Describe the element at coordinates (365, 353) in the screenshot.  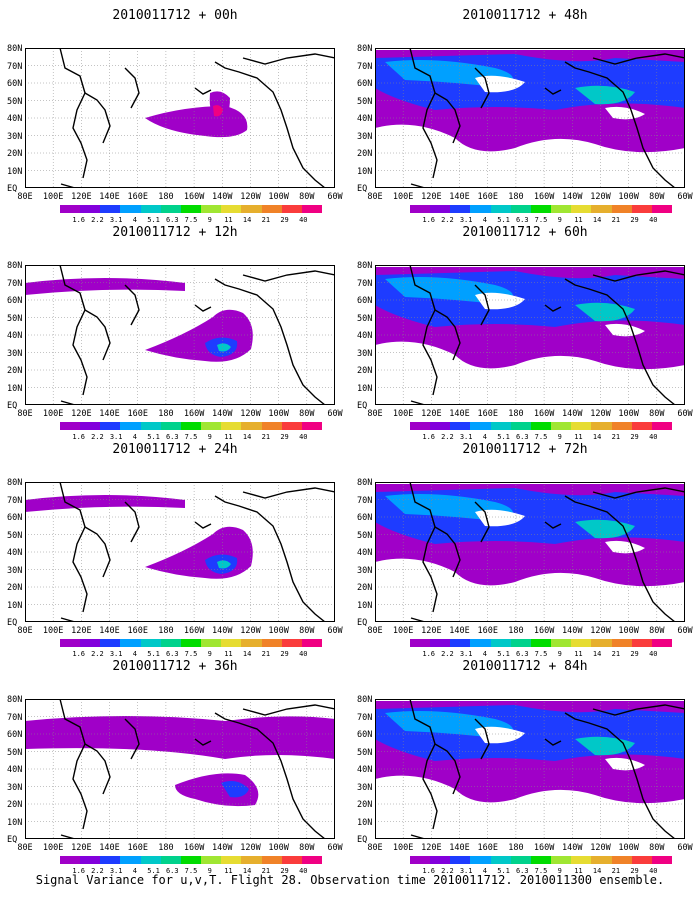
I see `latitude-label: 30N` at that location.